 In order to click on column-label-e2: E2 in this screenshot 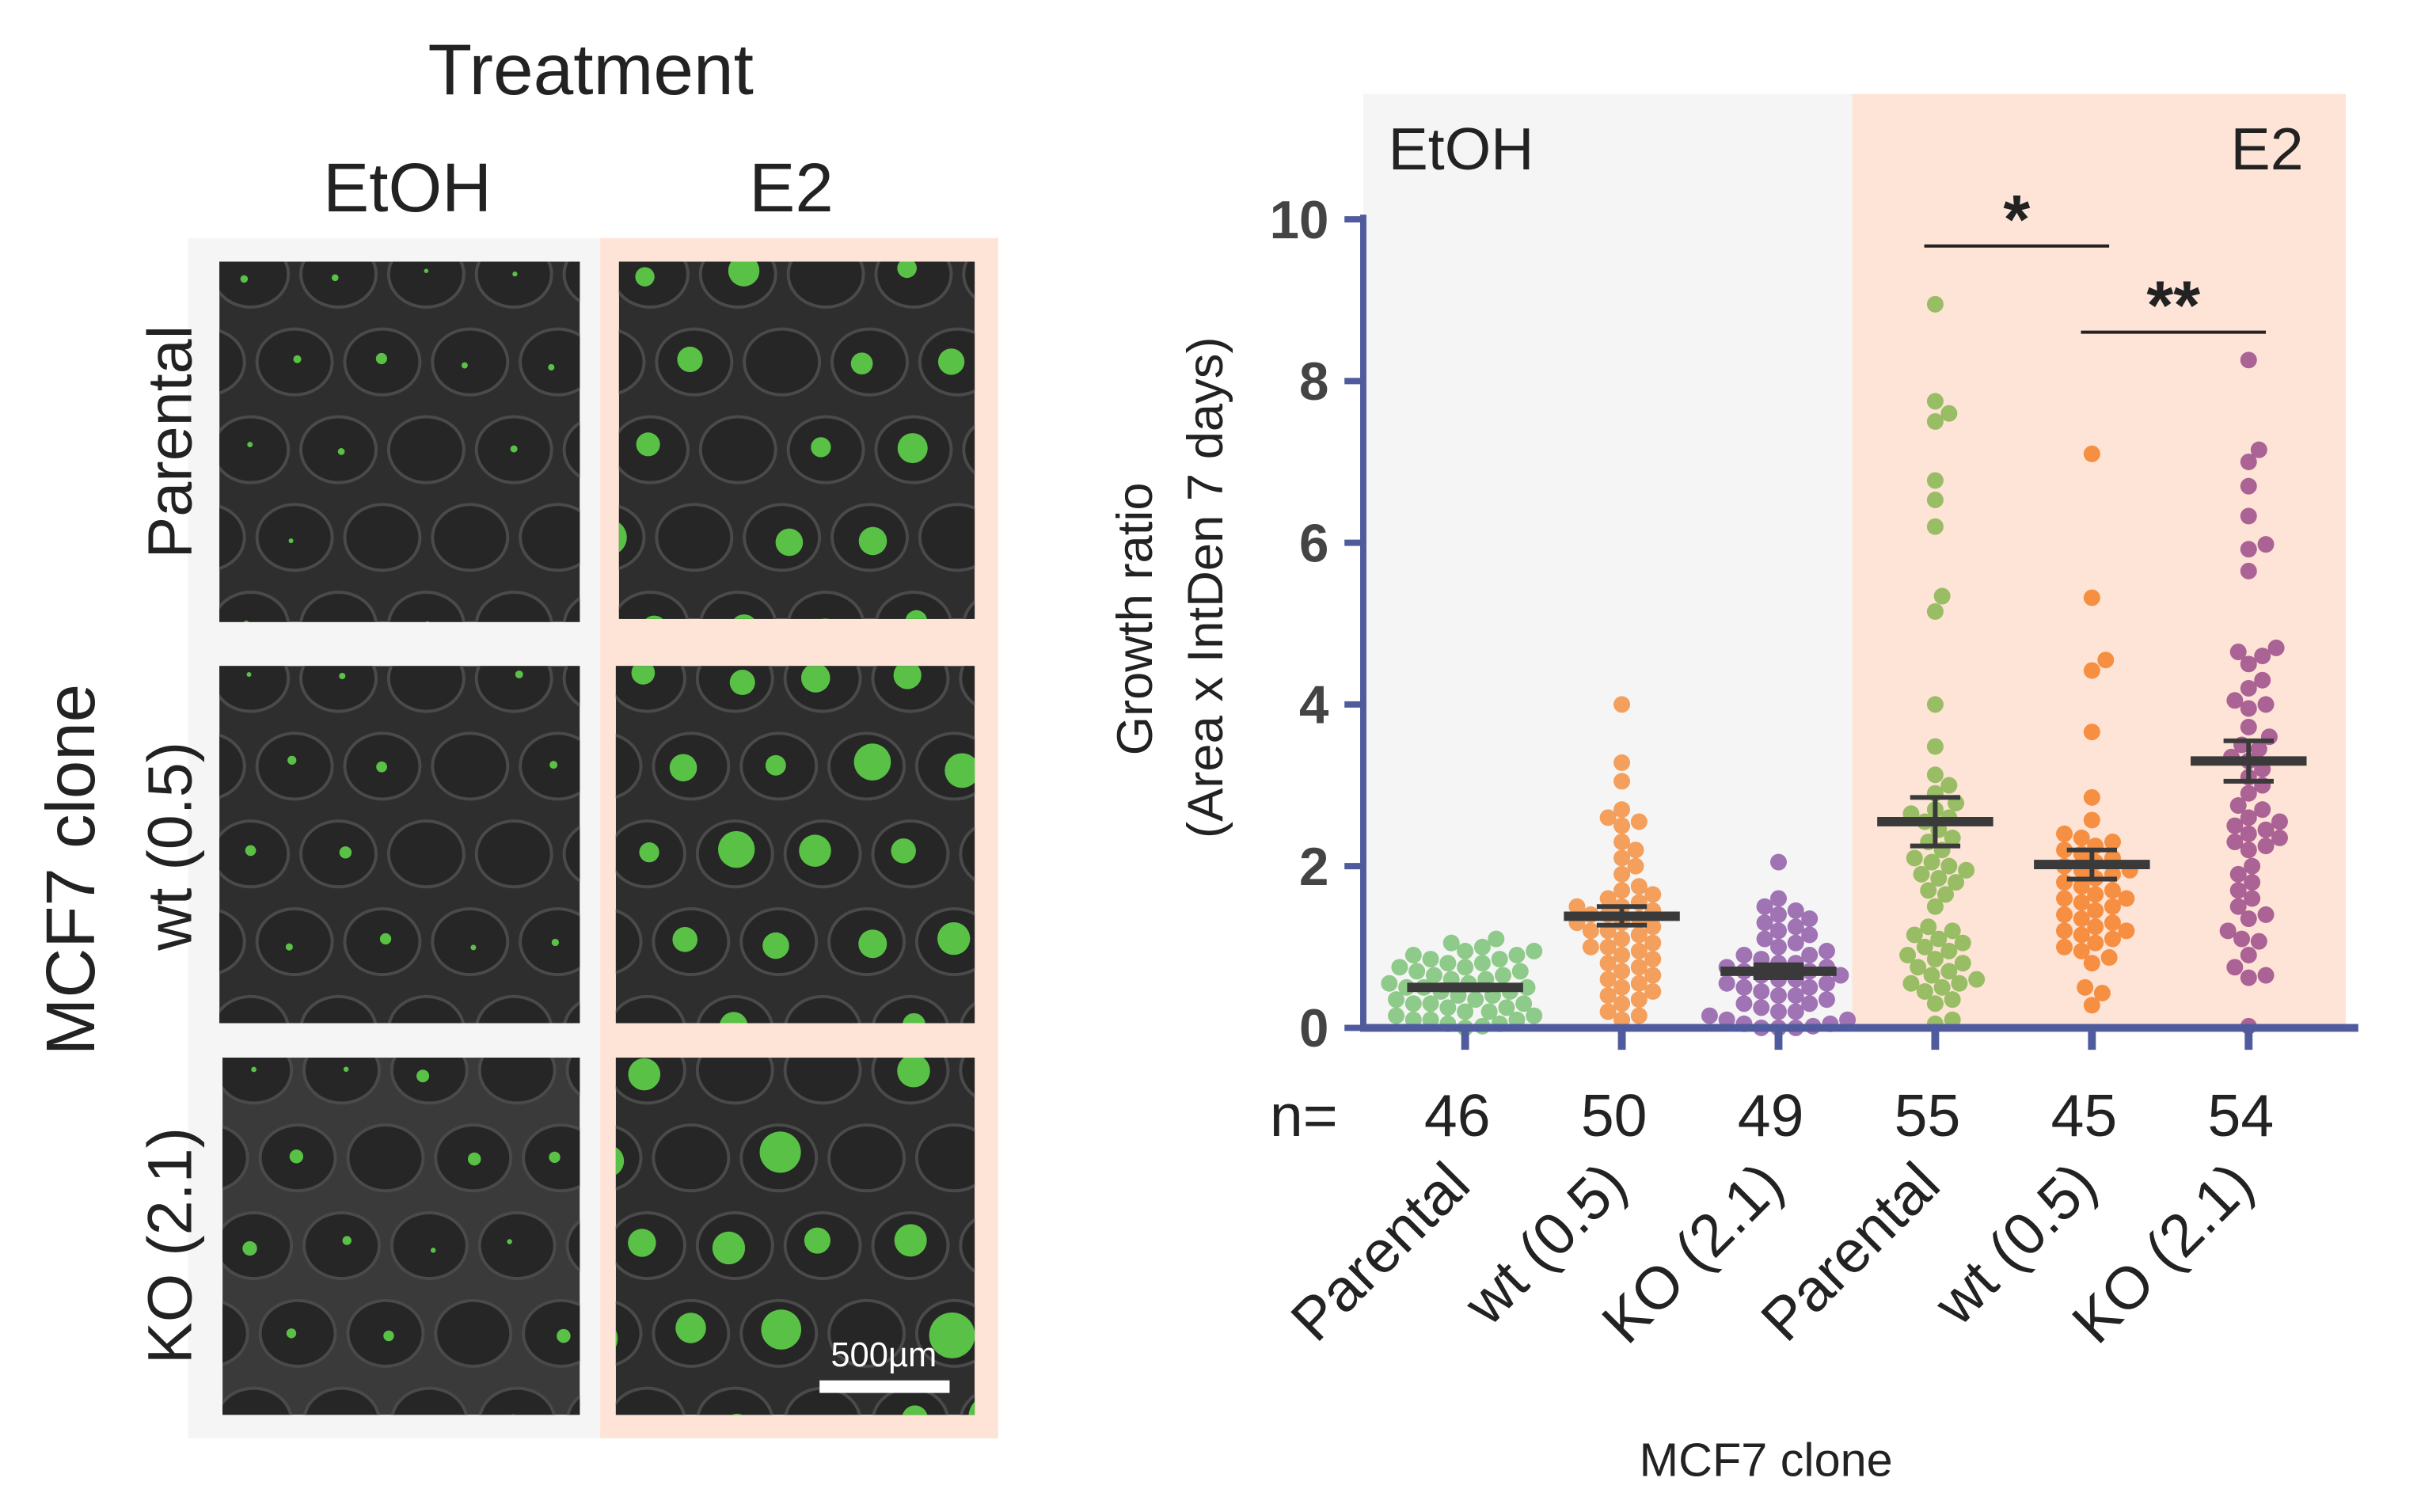, I will do `click(791, 188)`.